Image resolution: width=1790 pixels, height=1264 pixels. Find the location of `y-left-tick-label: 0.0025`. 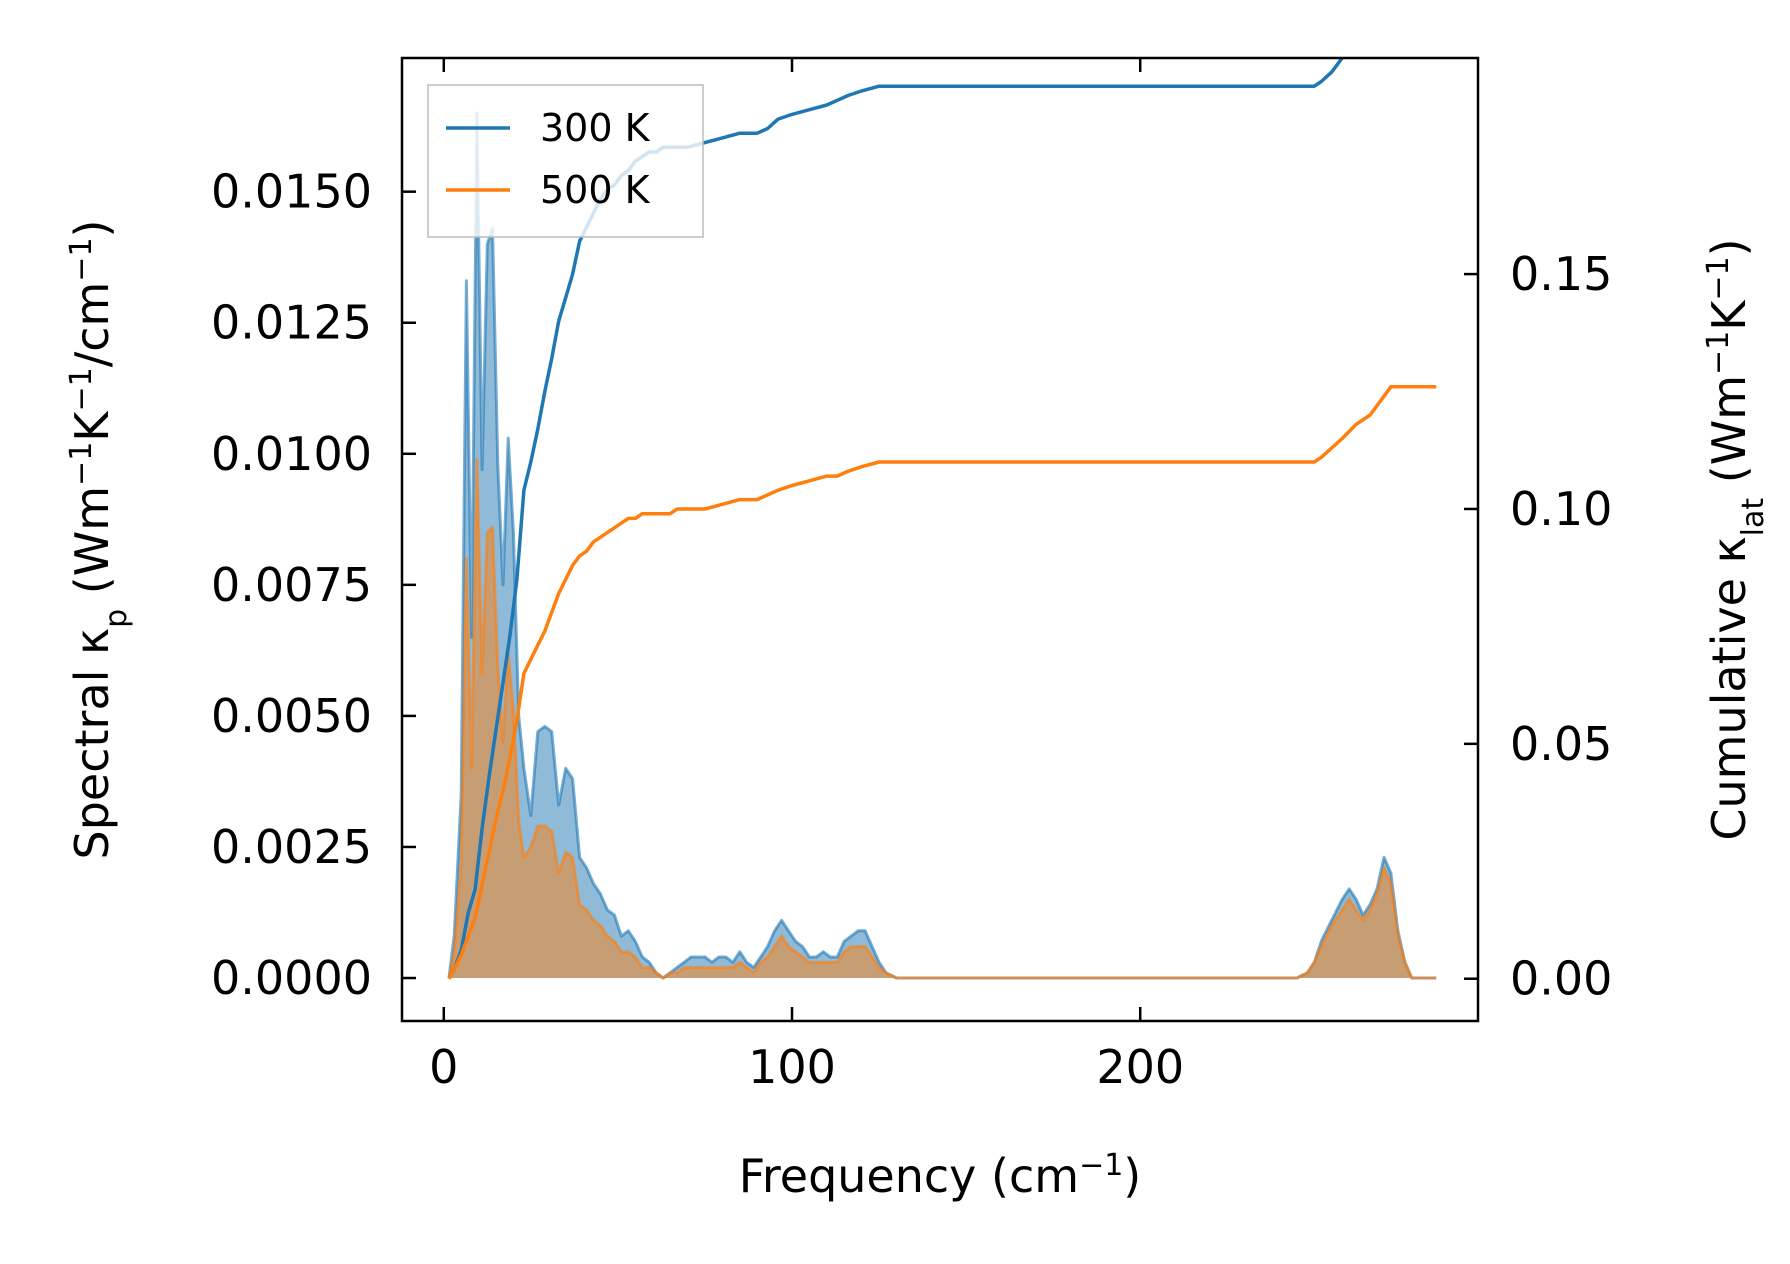

y-left-tick-label: 0.0025 is located at coordinates (291, 847).